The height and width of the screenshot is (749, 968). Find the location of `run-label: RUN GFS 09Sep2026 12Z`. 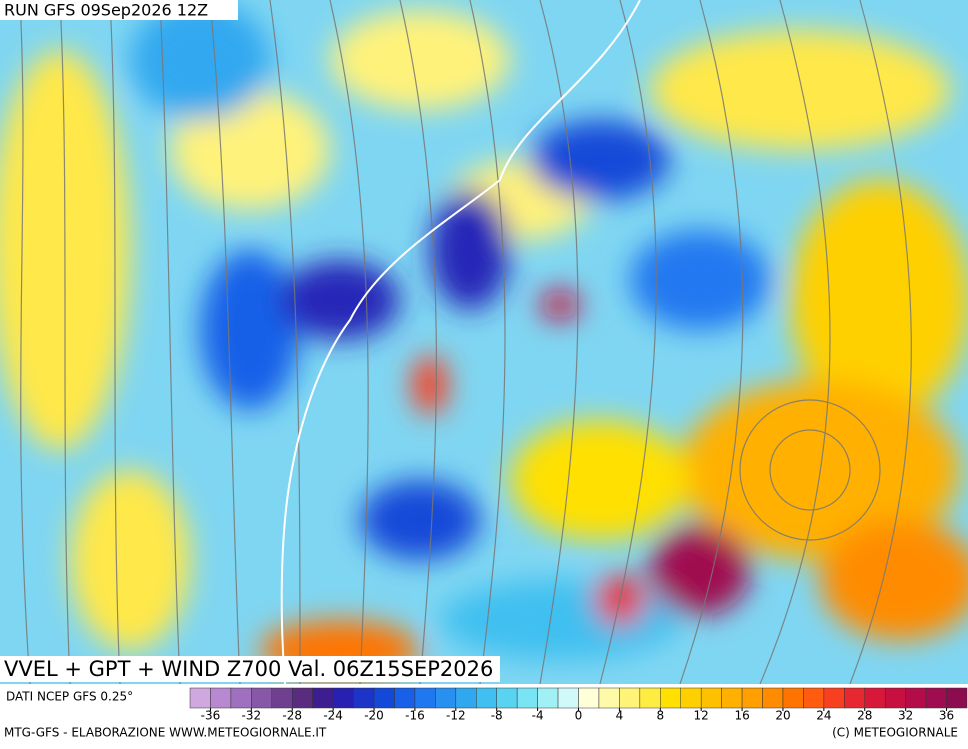

run-label: RUN GFS 09Sep2026 12Z is located at coordinates (106, 10).